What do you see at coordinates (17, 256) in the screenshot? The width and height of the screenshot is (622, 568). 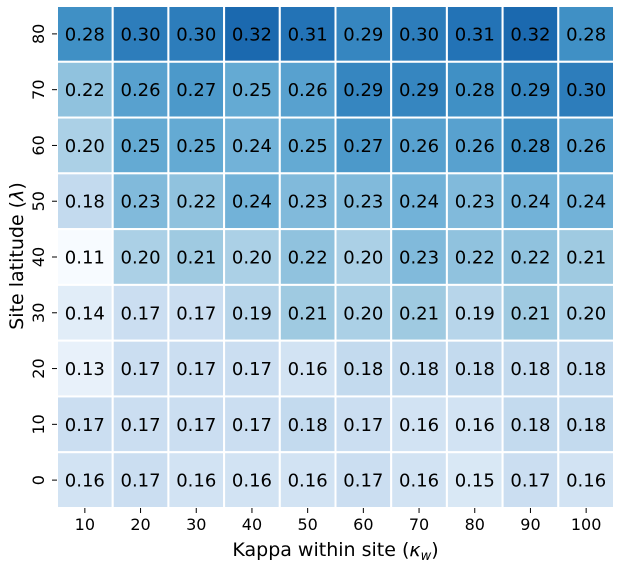 I see `y-axis-label: Site latitude (λ)` at bounding box center [17, 256].